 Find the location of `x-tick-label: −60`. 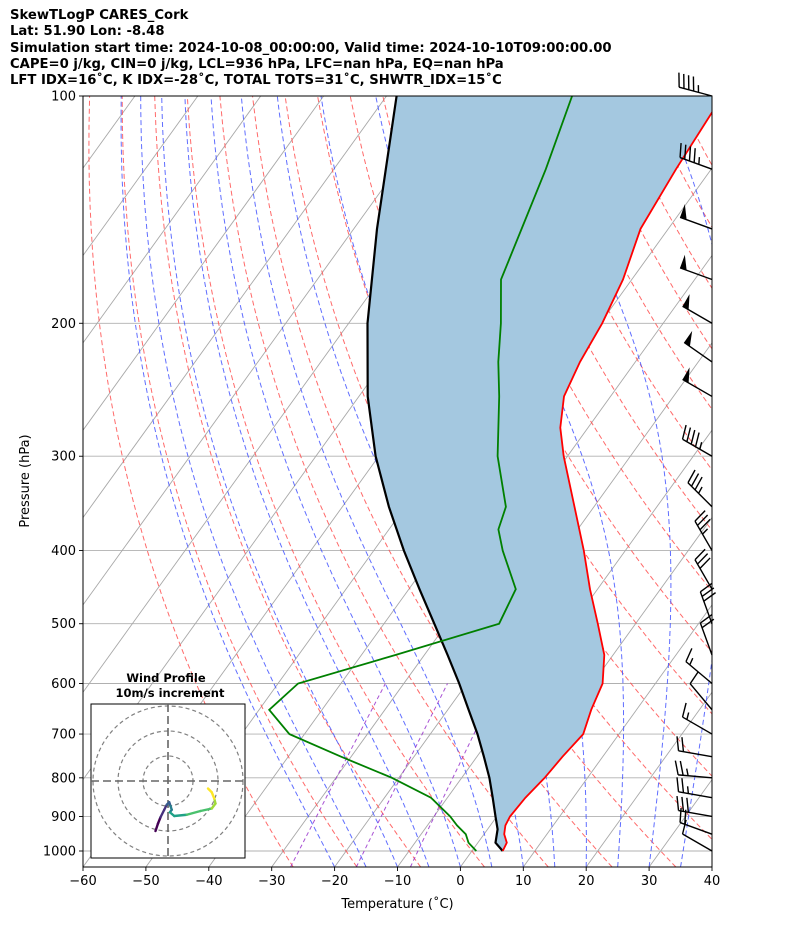

x-tick-label: −60 is located at coordinates (82, 881).